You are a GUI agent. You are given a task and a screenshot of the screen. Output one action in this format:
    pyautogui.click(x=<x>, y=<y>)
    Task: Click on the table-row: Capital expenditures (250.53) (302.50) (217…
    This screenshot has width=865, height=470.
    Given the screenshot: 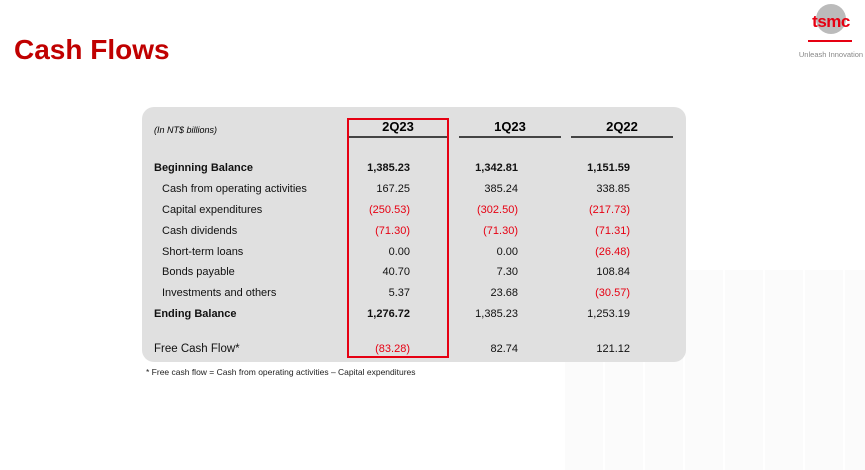 What is the action you would take?
    pyautogui.click(x=414, y=211)
    